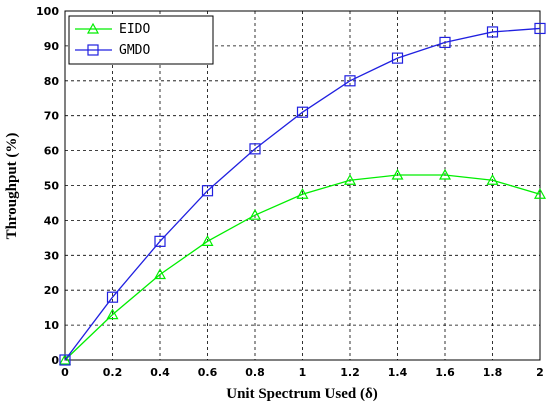  What do you see at coordinates (93, 28) in the screenshot?
I see `legend-marker-eido` at bounding box center [93, 28].